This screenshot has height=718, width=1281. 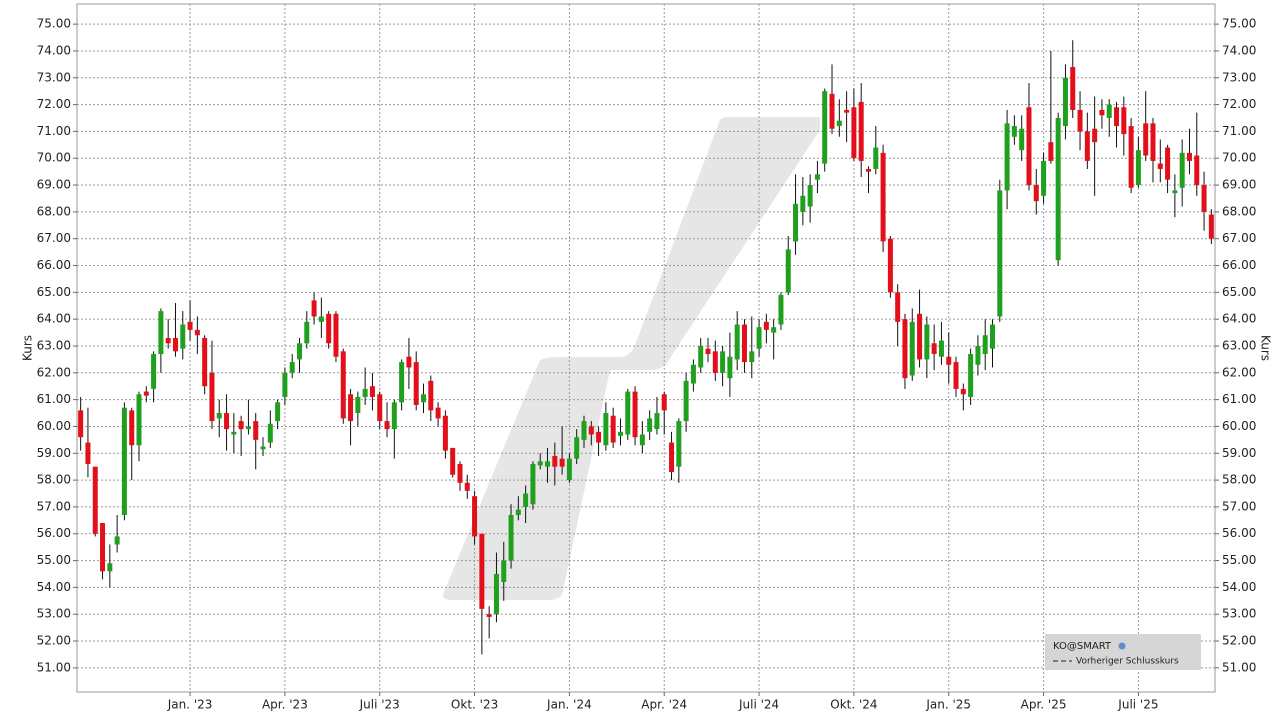 I want to click on y2-tick-label: 74.00, so click(x=1239, y=50).